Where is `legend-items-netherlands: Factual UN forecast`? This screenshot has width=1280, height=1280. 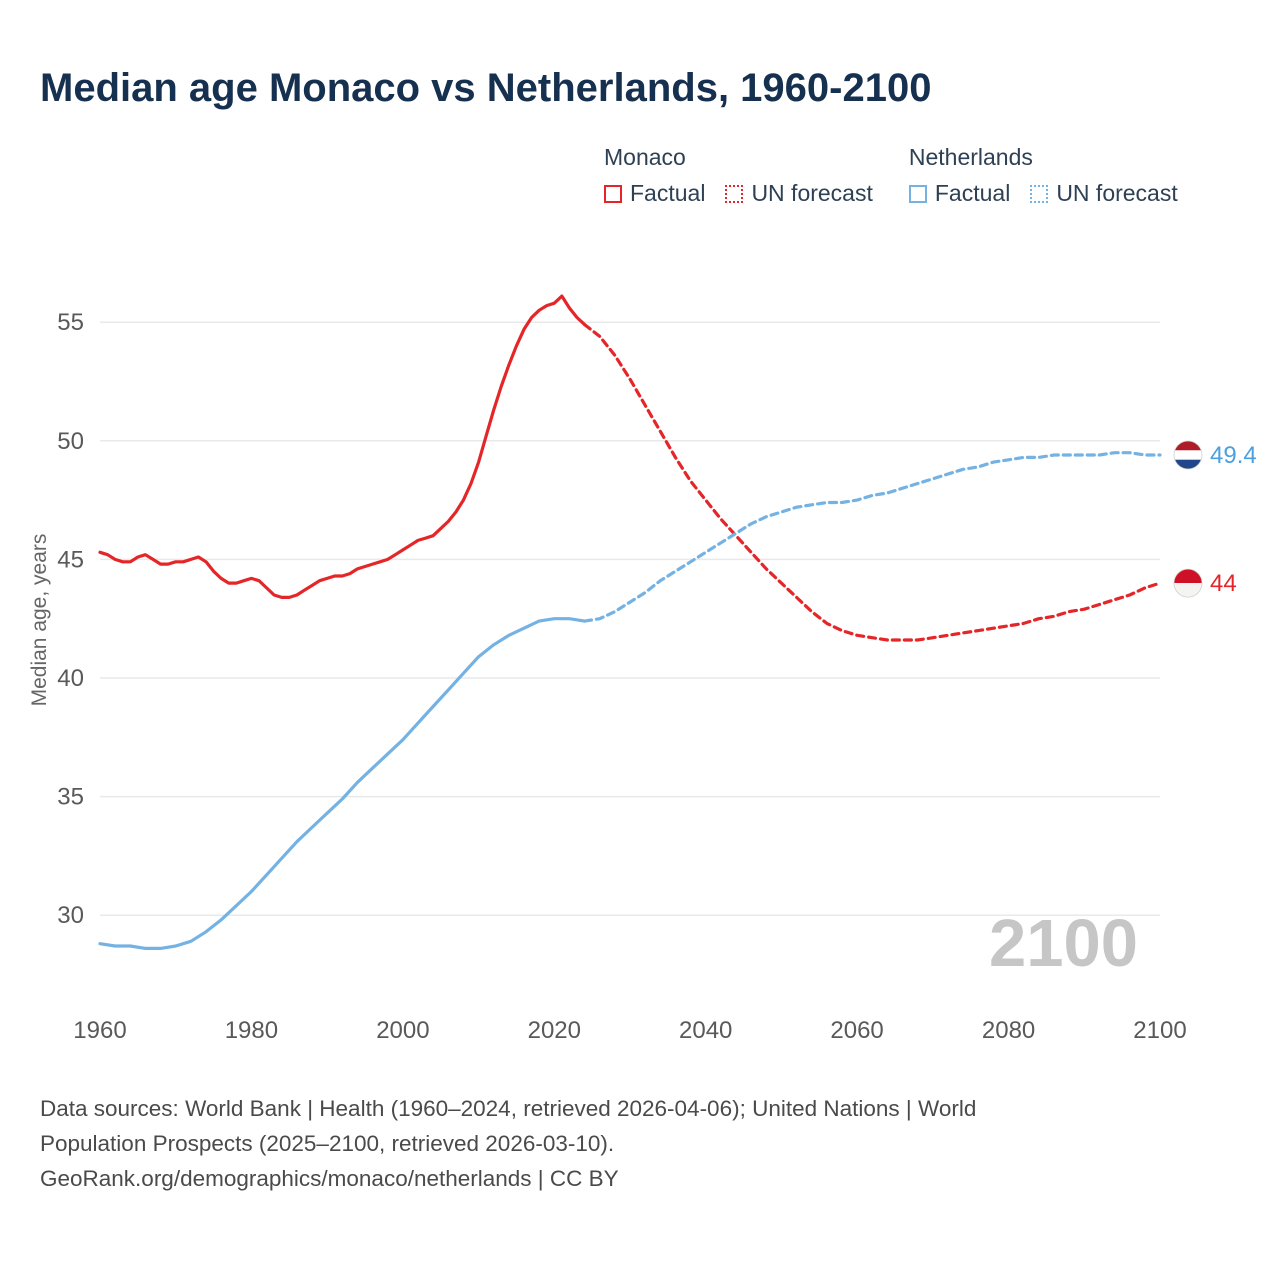 legend-items-netherlands: Factual UN forecast is located at coordinates (1043, 193).